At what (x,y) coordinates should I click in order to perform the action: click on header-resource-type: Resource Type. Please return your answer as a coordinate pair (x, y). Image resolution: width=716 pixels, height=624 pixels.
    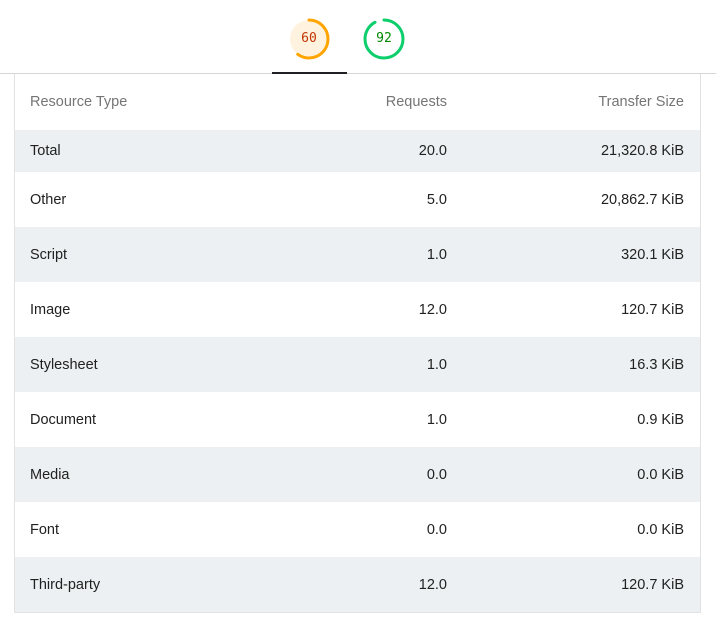
    Looking at the image, I should click on (79, 102).